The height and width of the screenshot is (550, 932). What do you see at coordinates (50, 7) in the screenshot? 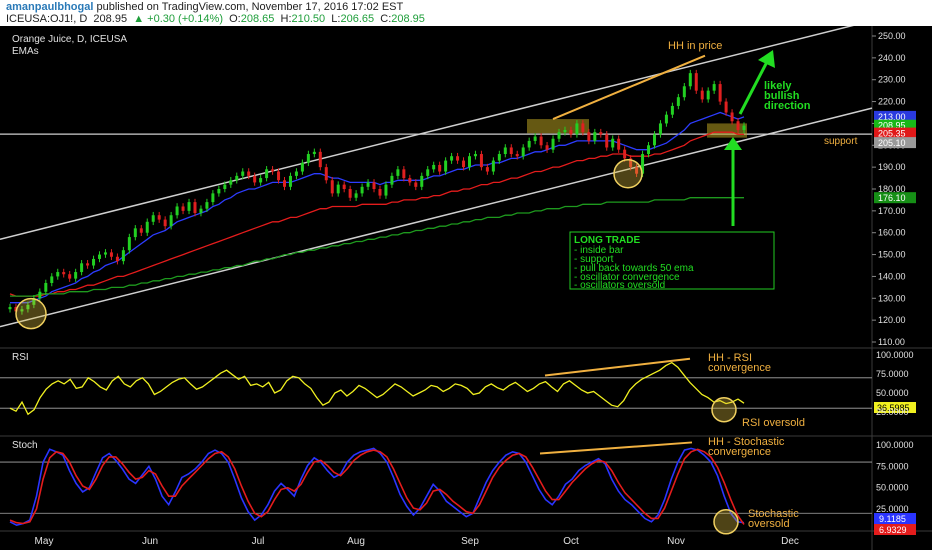
I see `author-link: amanpaulbhogal` at bounding box center [50, 7].